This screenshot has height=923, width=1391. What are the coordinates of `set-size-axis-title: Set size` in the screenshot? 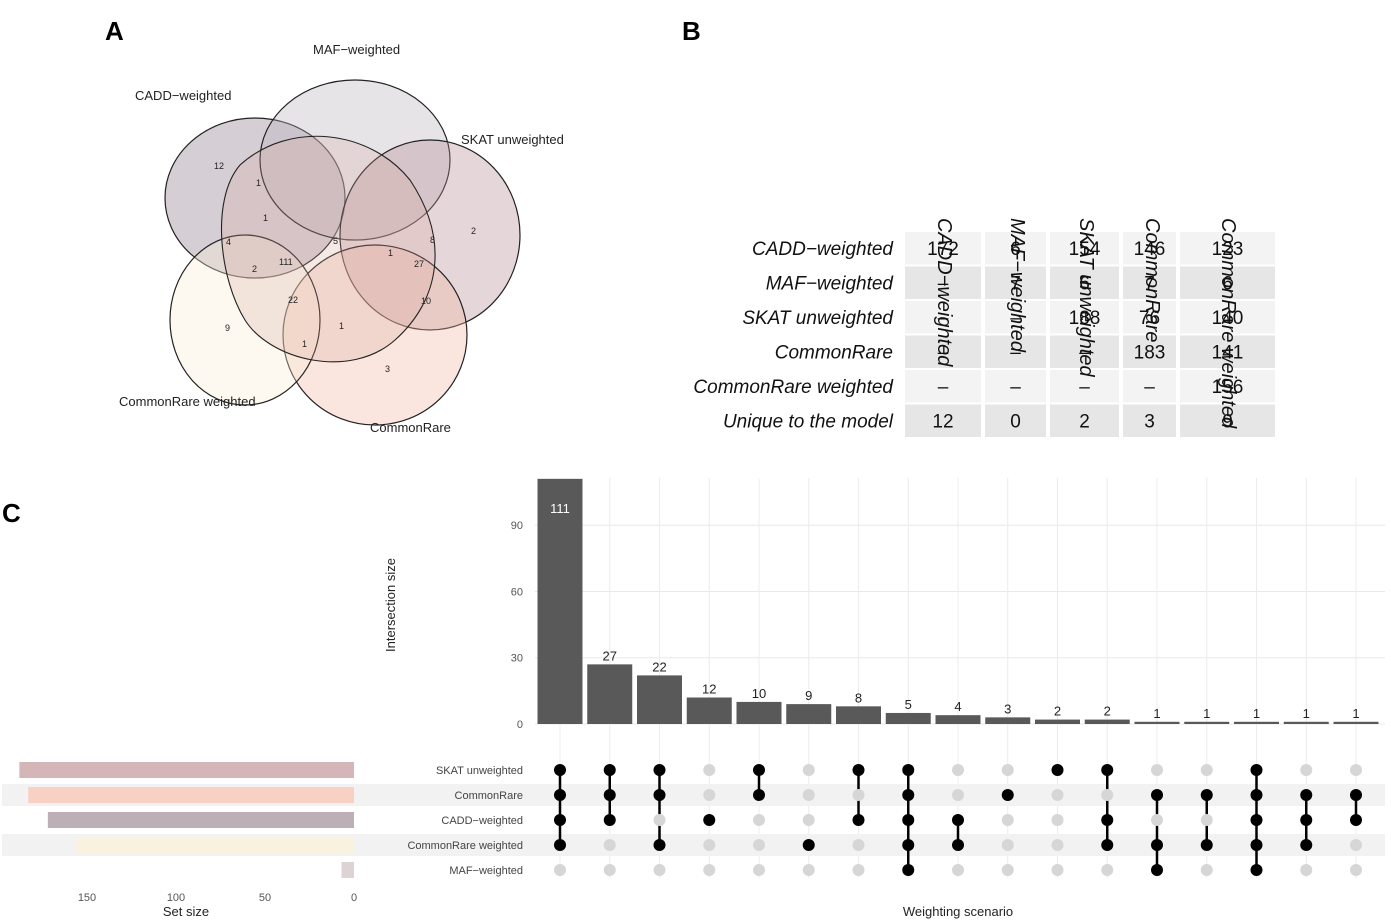 It's located at (186, 911).